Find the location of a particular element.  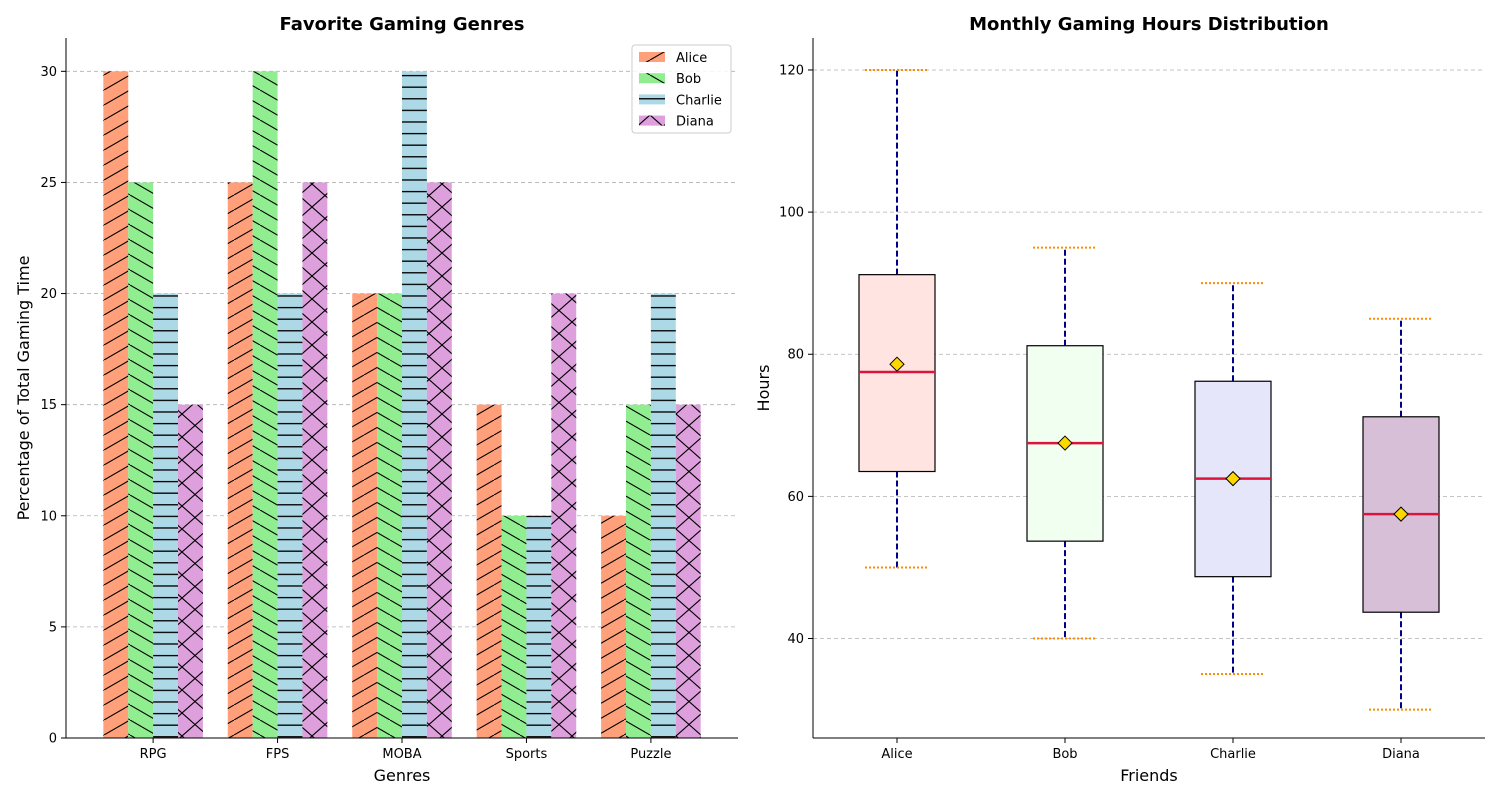

y-tick-label: 100 is located at coordinates (791, 213).